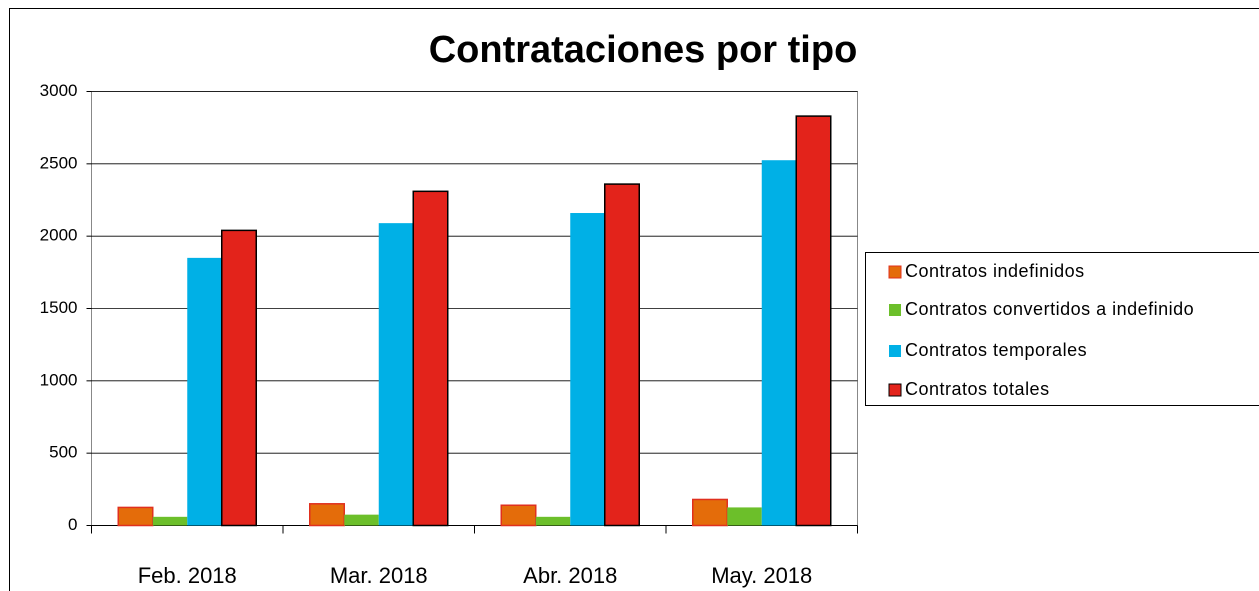  I want to click on chart-title: Contrataciones por tipo, so click(643, 50).